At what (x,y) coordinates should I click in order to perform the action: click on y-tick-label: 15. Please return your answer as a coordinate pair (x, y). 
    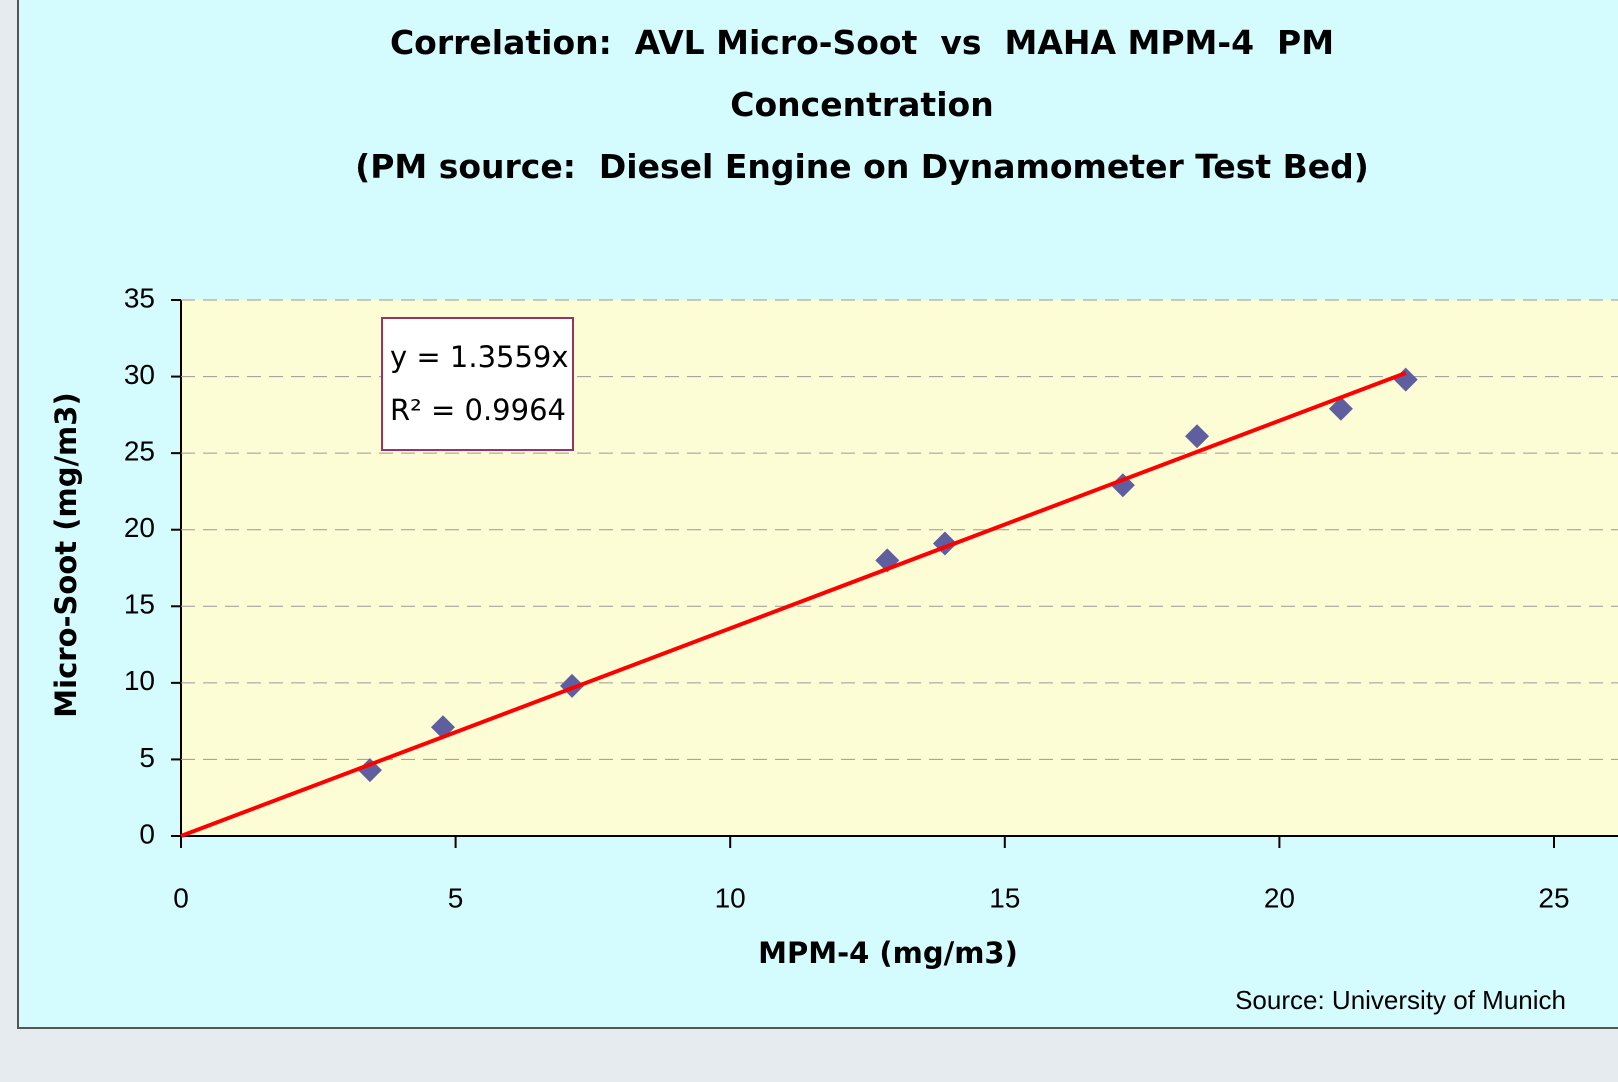
    Looking at the image, I should click on (139, 604).